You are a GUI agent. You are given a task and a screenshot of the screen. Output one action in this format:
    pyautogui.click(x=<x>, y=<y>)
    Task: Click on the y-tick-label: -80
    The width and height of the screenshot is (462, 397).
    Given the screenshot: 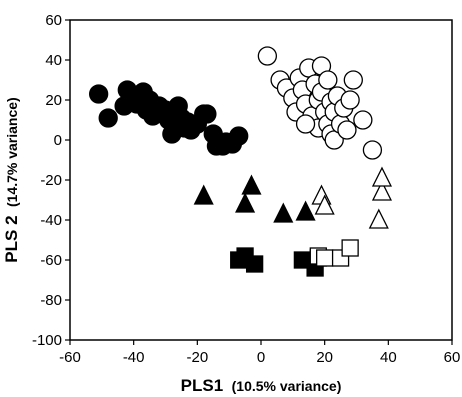 What is the action you would take?
    pyautogui.click(x=51, y=300)
    